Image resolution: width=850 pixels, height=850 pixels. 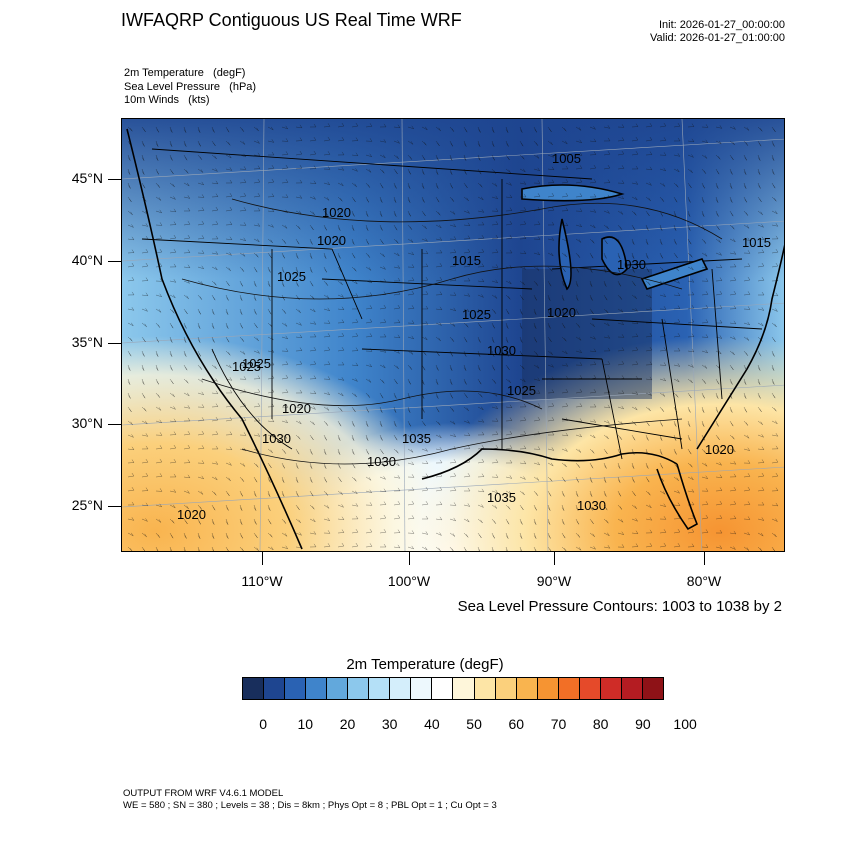 What do you see at coordinates (291, 276) in the screenshot?
I see `slp-label: 1025` at bounding box center [291, 276].